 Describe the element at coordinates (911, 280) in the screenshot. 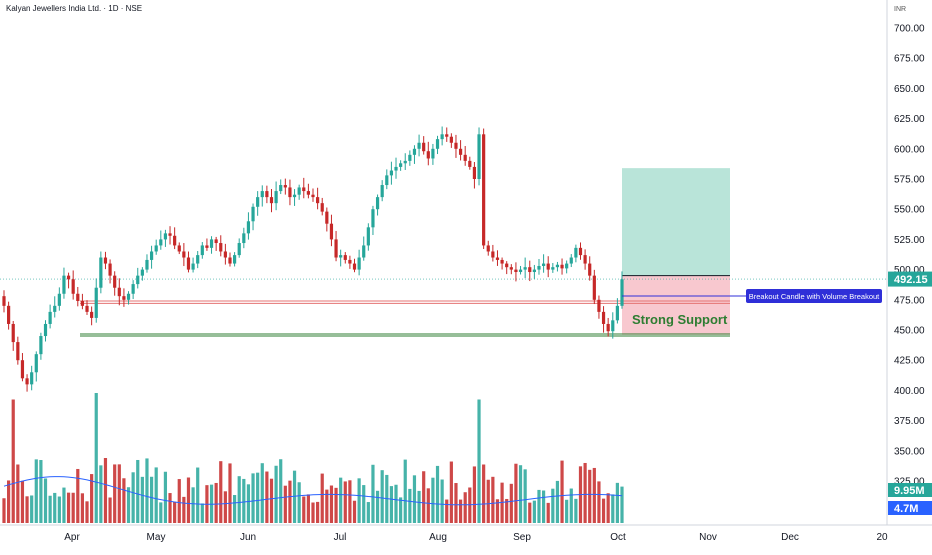

I see `last-price-label: 492.15` at that location.